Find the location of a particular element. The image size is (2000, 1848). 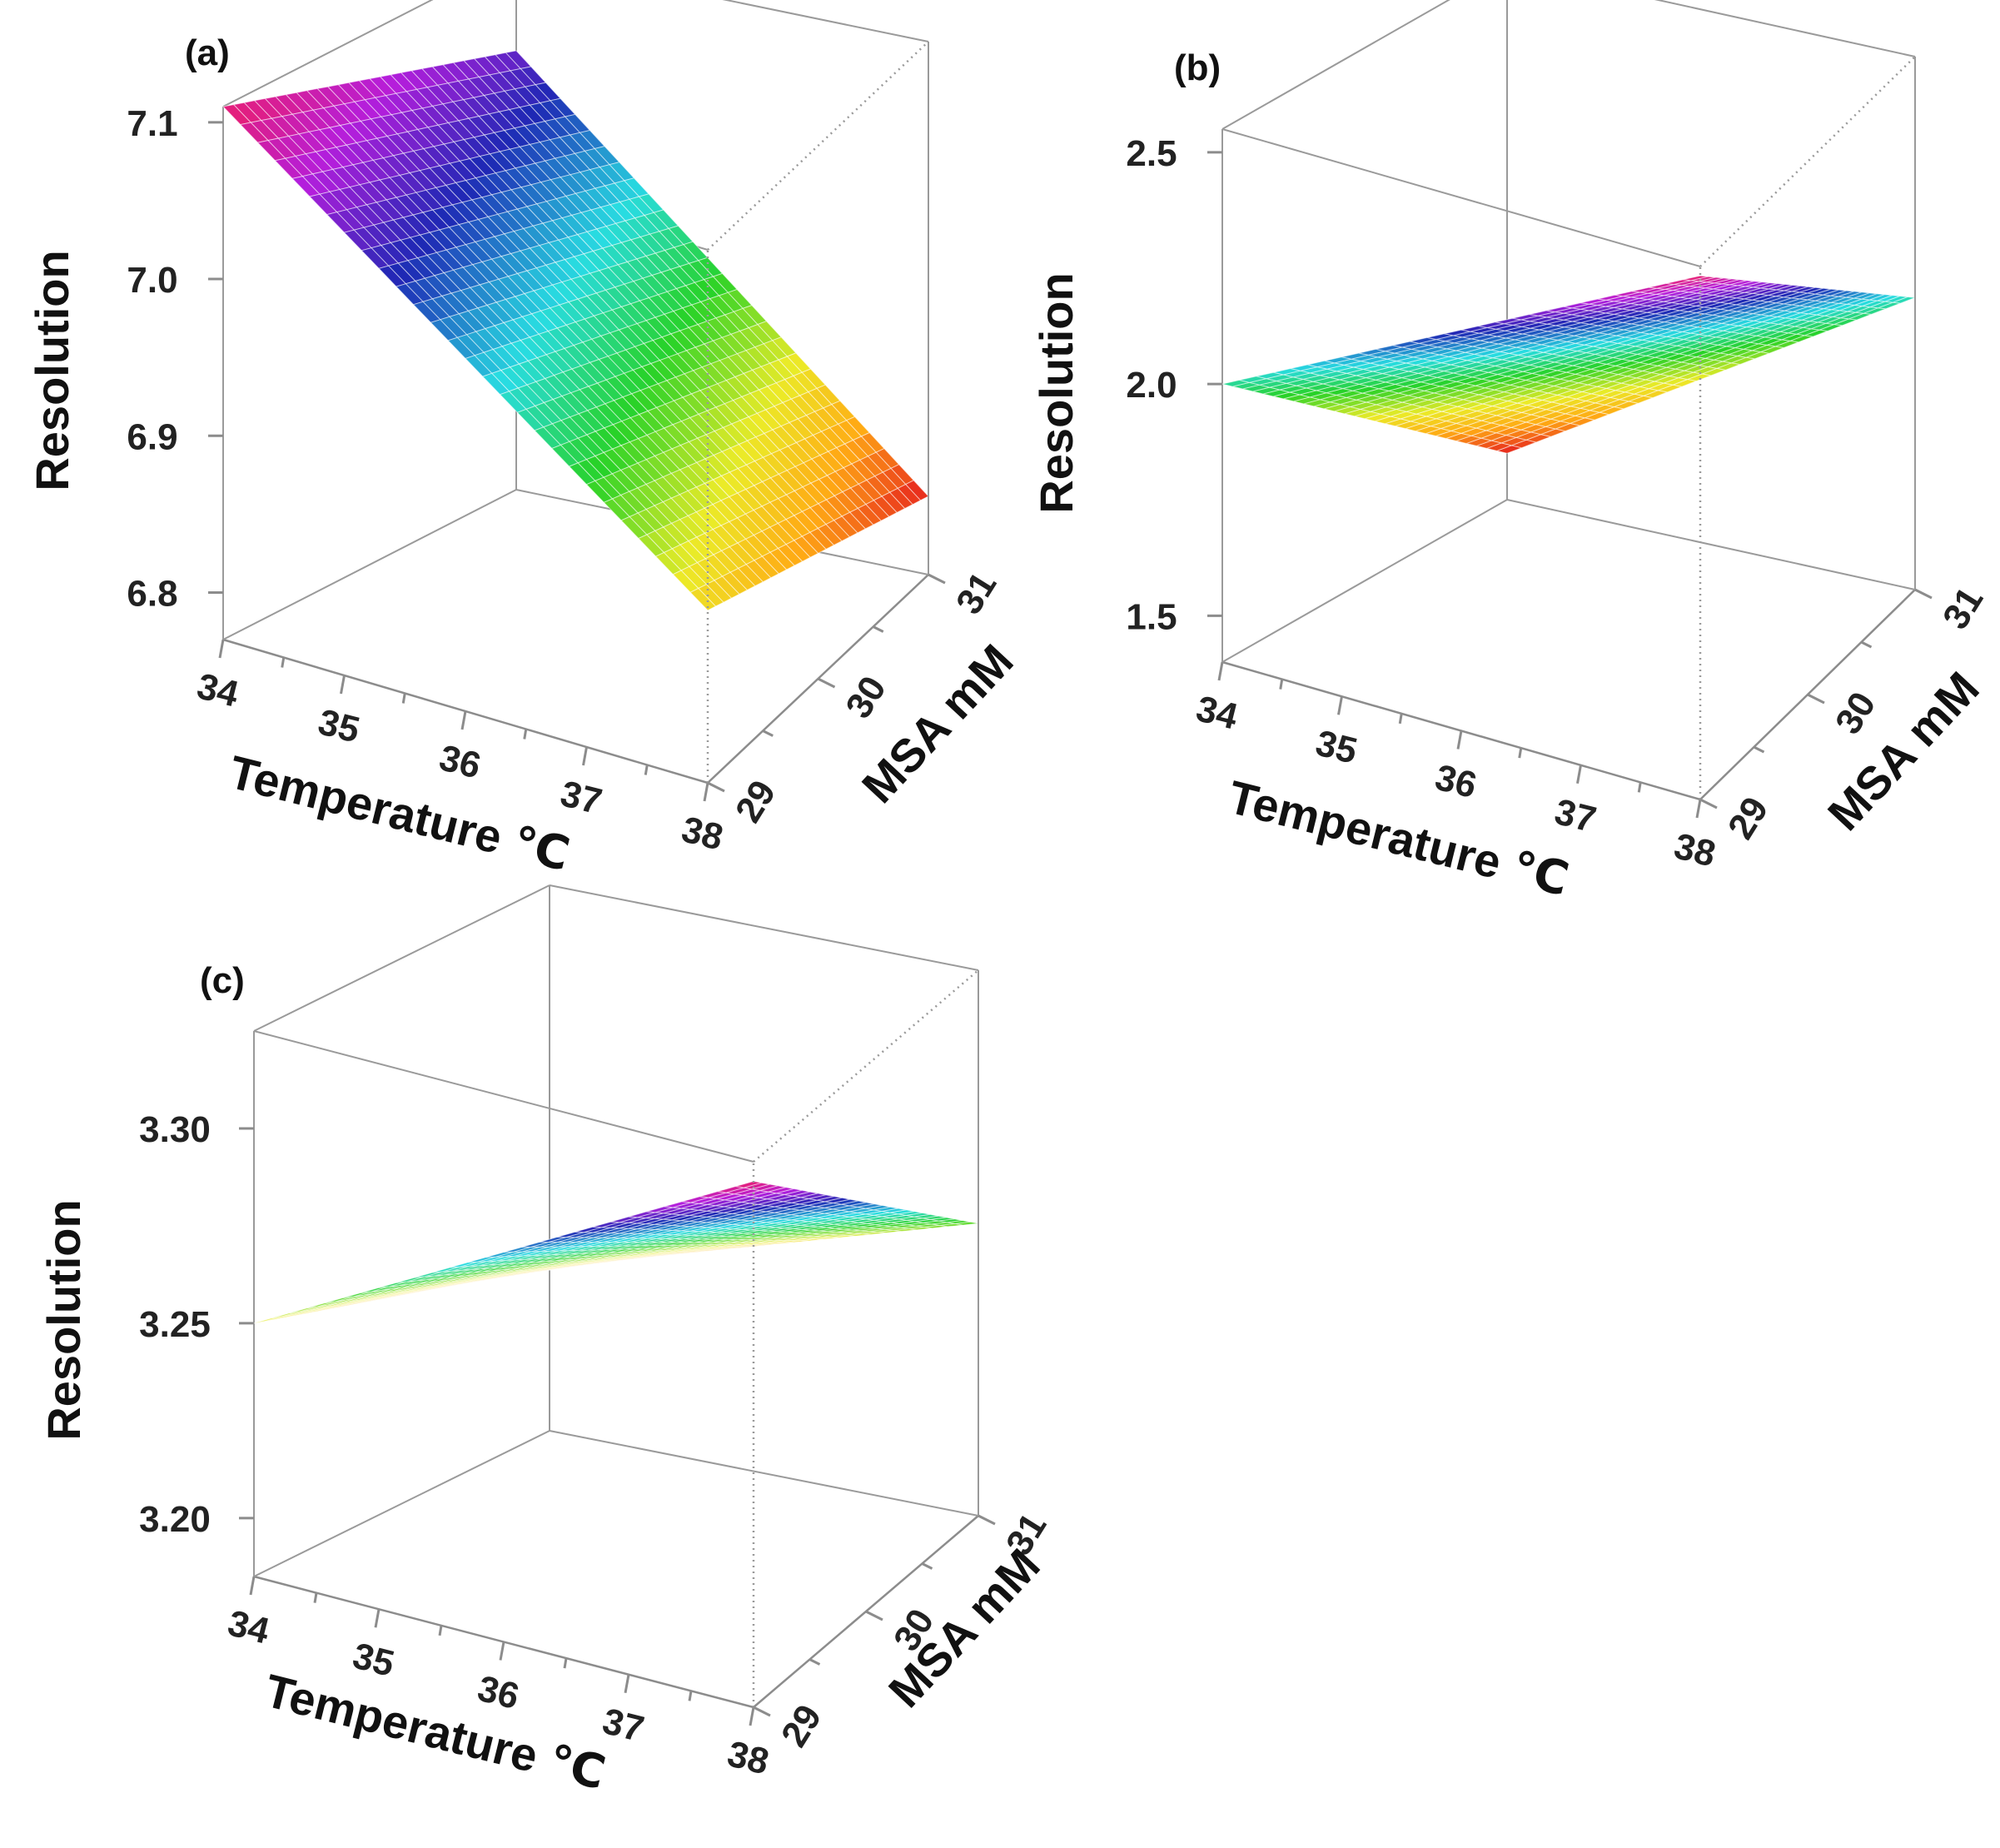

z-tick-label: 6.8 is located at coordinates (152, 594).